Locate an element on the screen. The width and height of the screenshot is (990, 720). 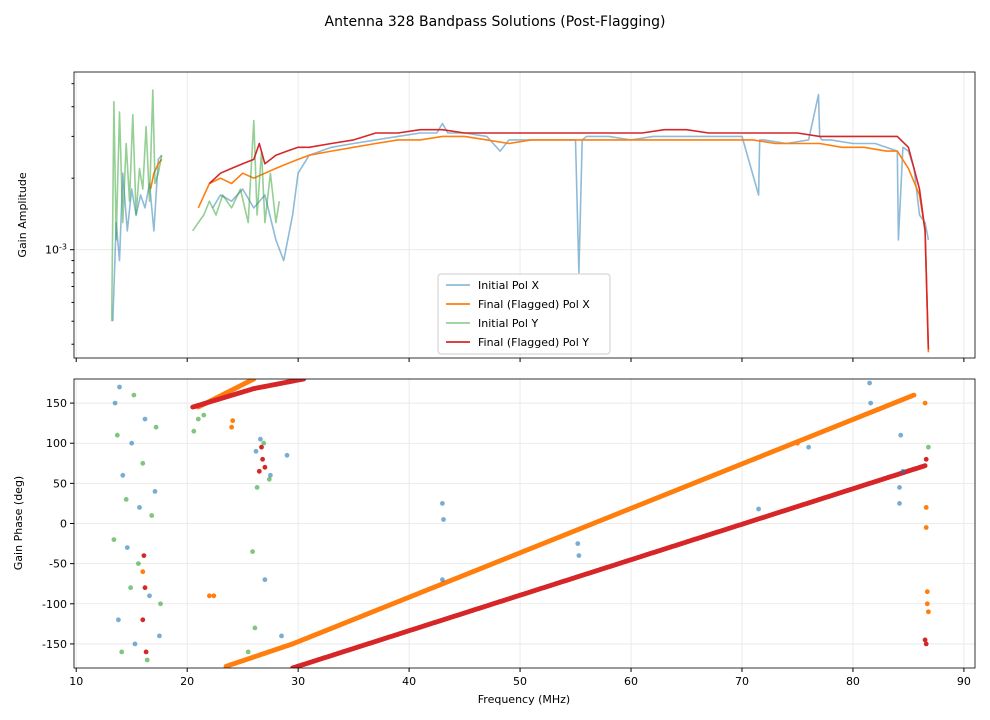
x-tick-label: 60 is located at coordinates (631, 681).